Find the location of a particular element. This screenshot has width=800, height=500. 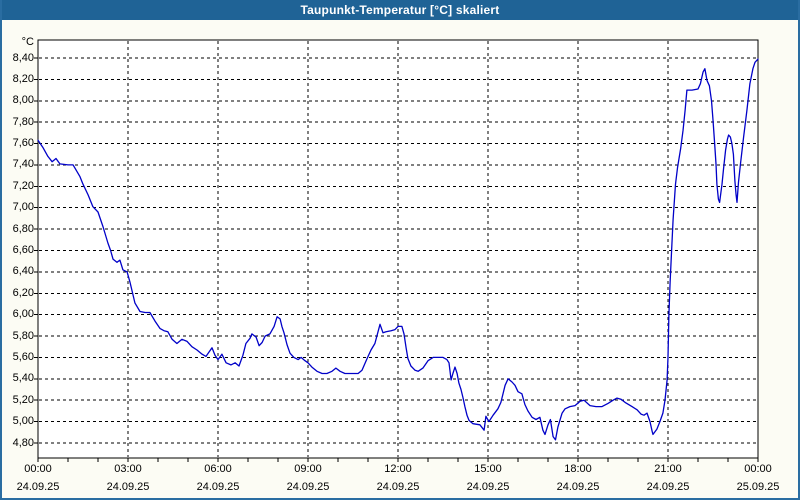

y-axis-label: 5,40 is located at coordinates (23, 378).